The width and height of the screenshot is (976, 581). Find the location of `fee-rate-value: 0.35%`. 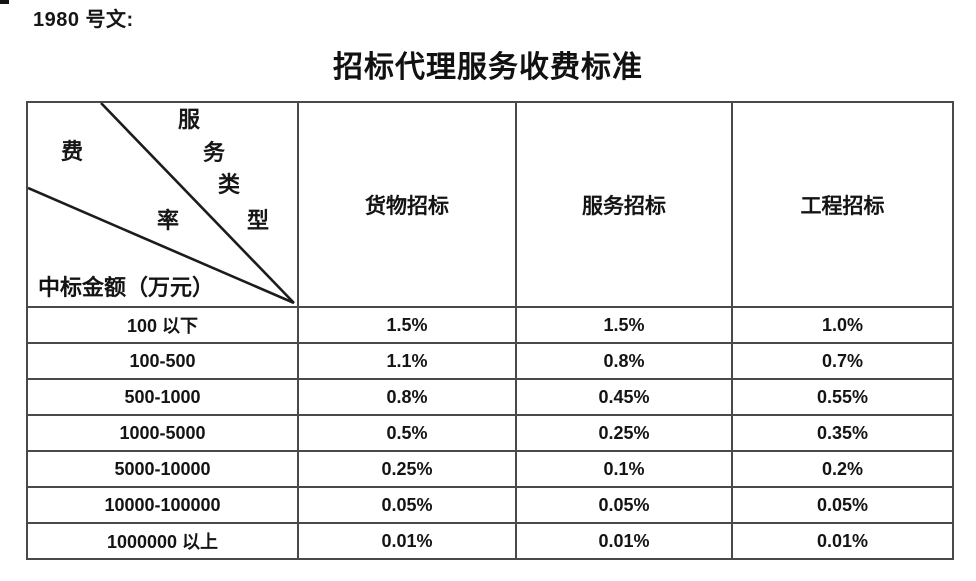

fee-rate-value: 0.35% is located at coordinates (842, 433).